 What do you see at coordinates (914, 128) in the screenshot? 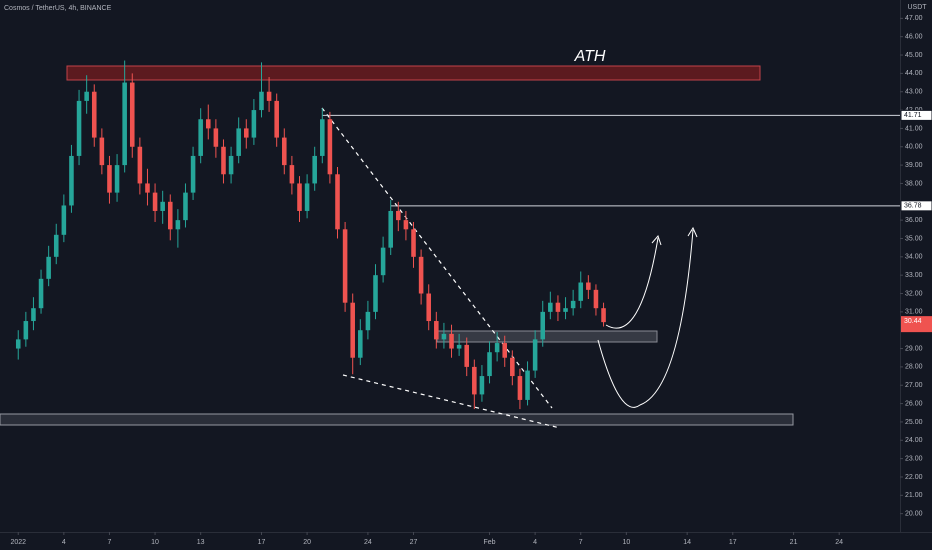
I see `y-tick-label: 41.00` at bounding box center [914, 128].